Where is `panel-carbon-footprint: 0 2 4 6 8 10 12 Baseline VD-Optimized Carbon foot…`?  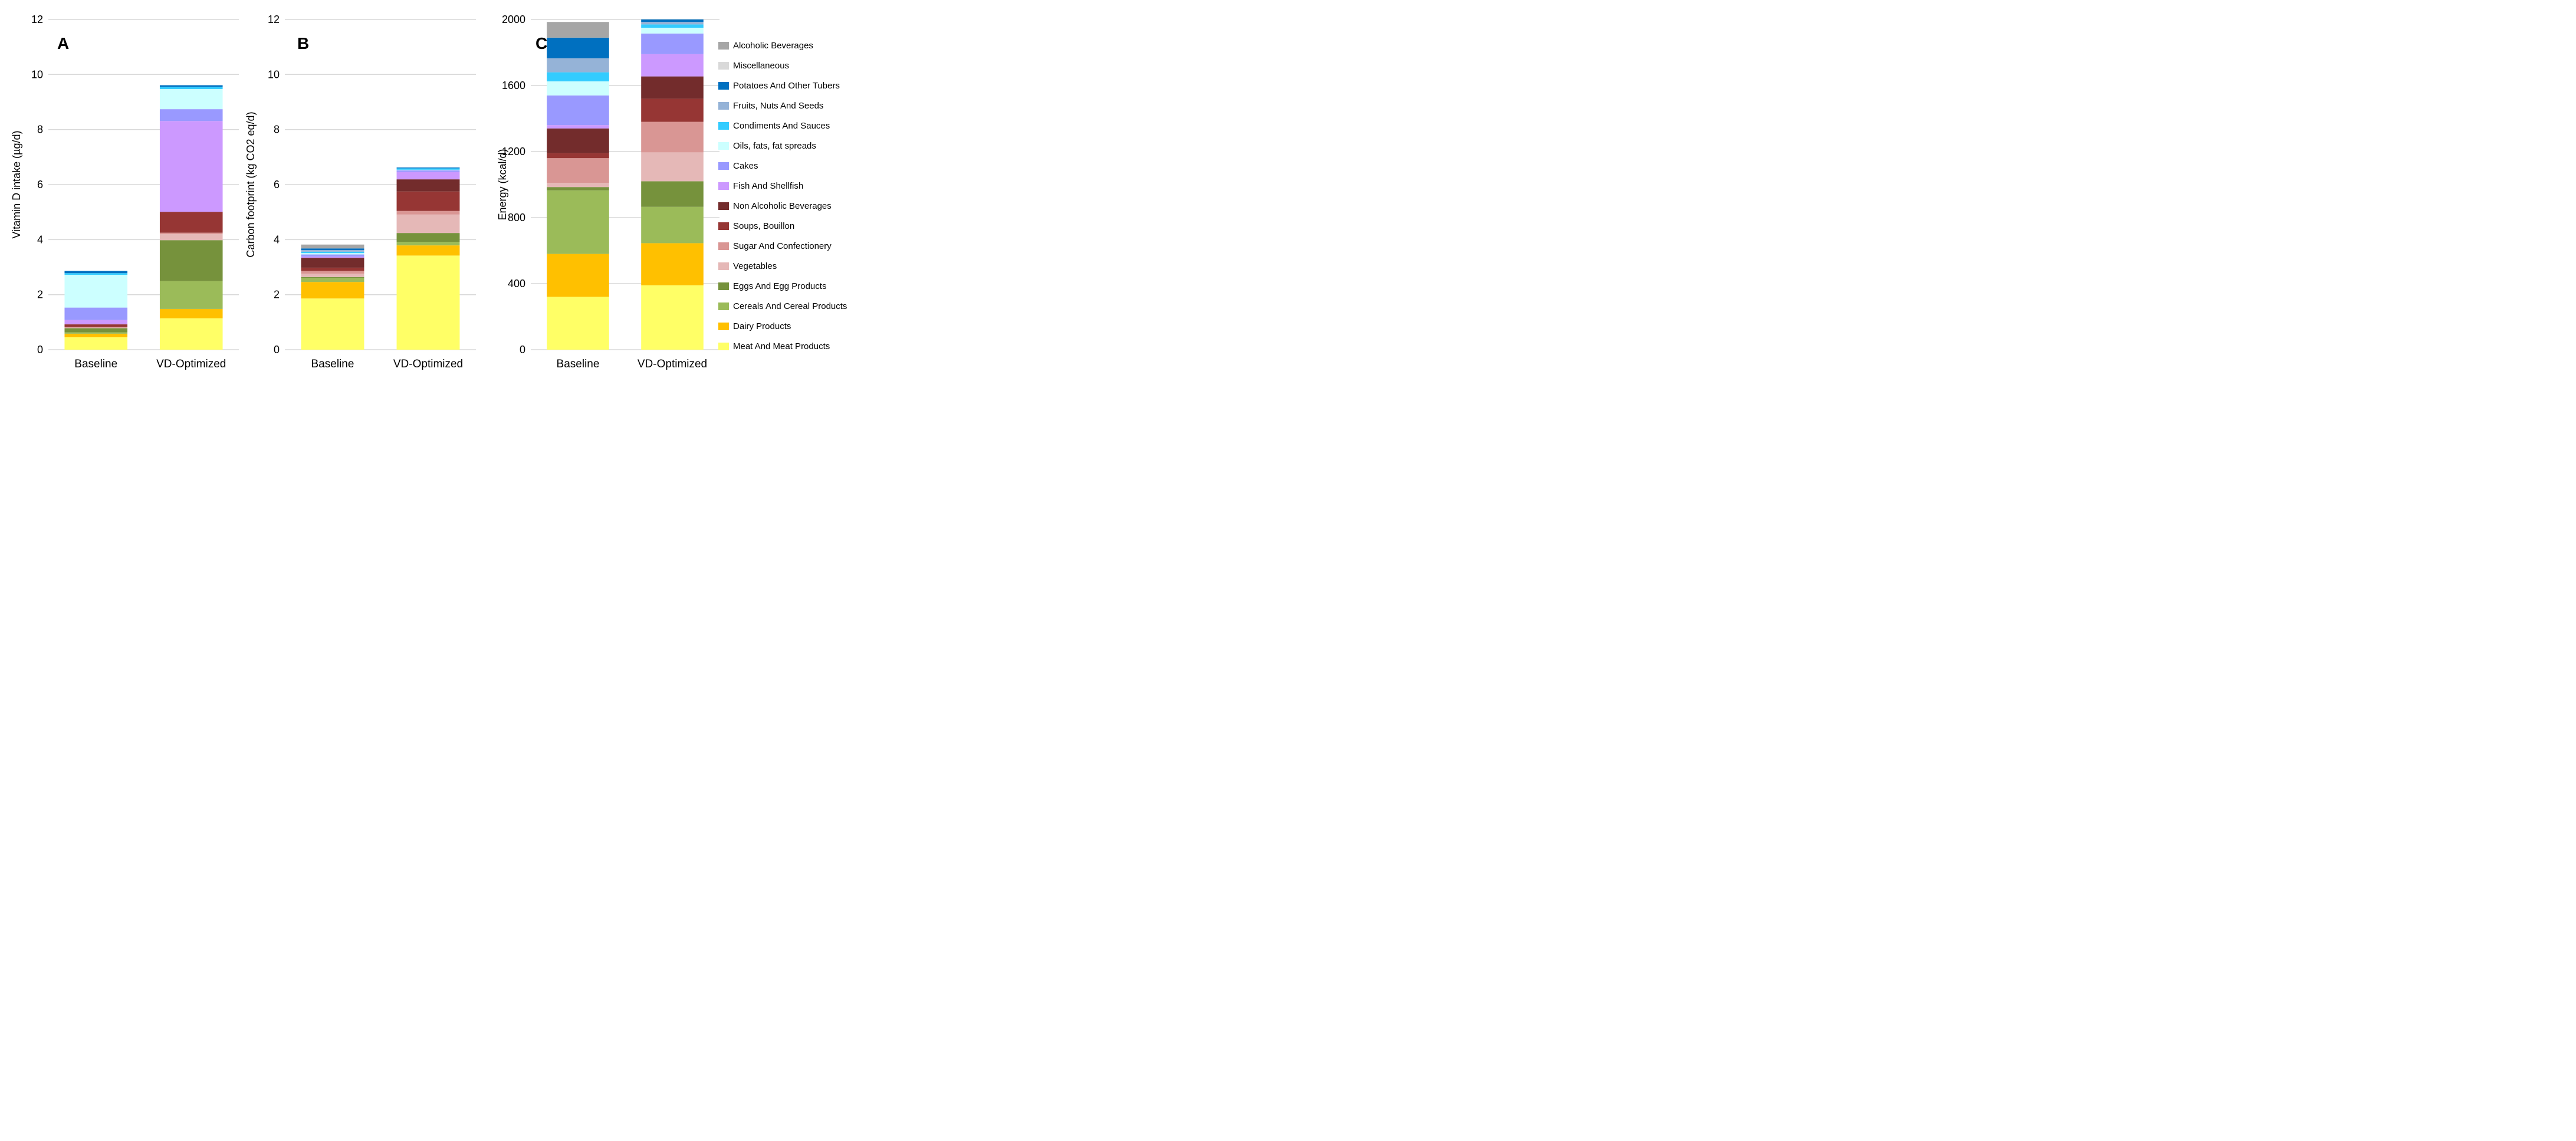 panel-carbon-footprint: 0 2 4 6 8 10 12 Baseline VD-Optimized Carbon foot… is located at coordinates (360, 190).